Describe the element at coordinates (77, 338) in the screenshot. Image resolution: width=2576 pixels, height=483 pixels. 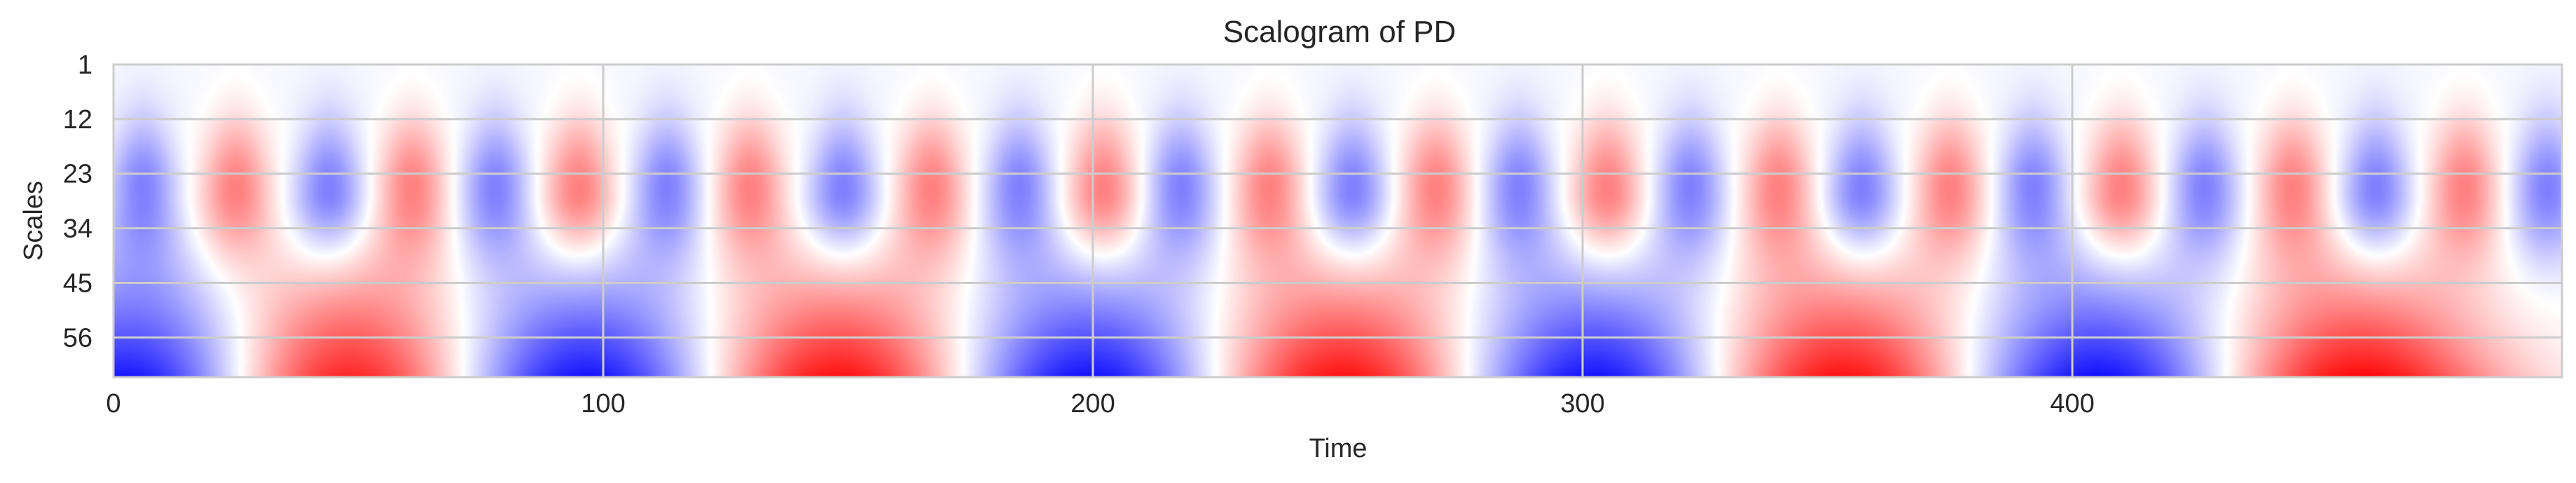
I see `y-tick-label: 56` at that location.